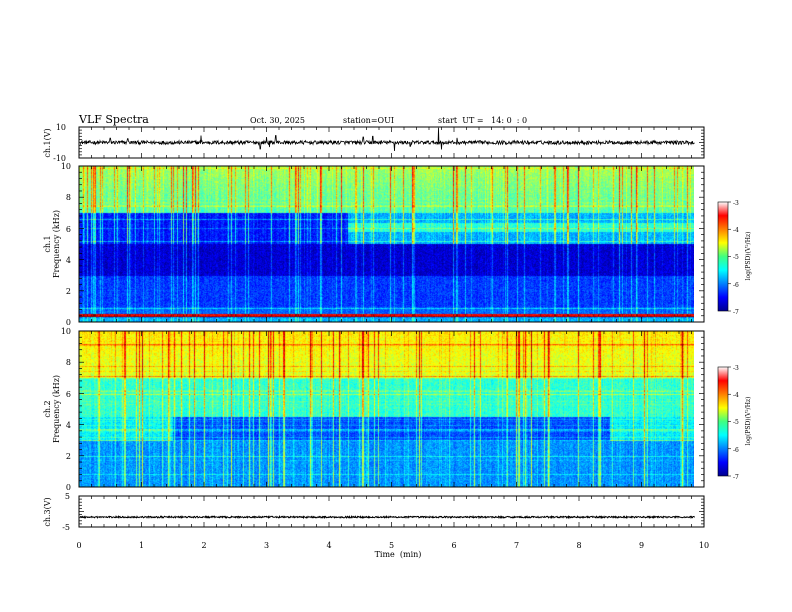 This screenshot has width=792, height=612. I want to click on ch1-colorbar-label: log(PSD)(V²/Hz), so click(748, 256).